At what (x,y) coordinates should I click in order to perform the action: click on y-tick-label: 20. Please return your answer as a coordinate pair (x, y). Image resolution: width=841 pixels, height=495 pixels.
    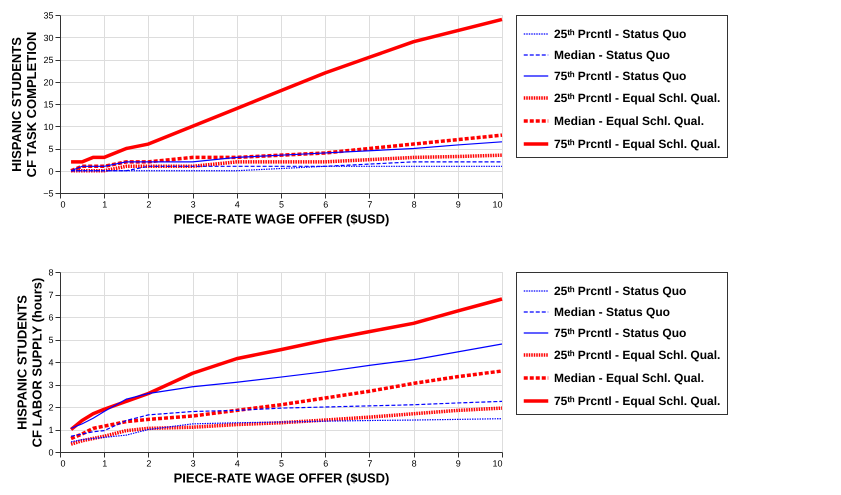
    Looking at the image, I should click on (48, 82).